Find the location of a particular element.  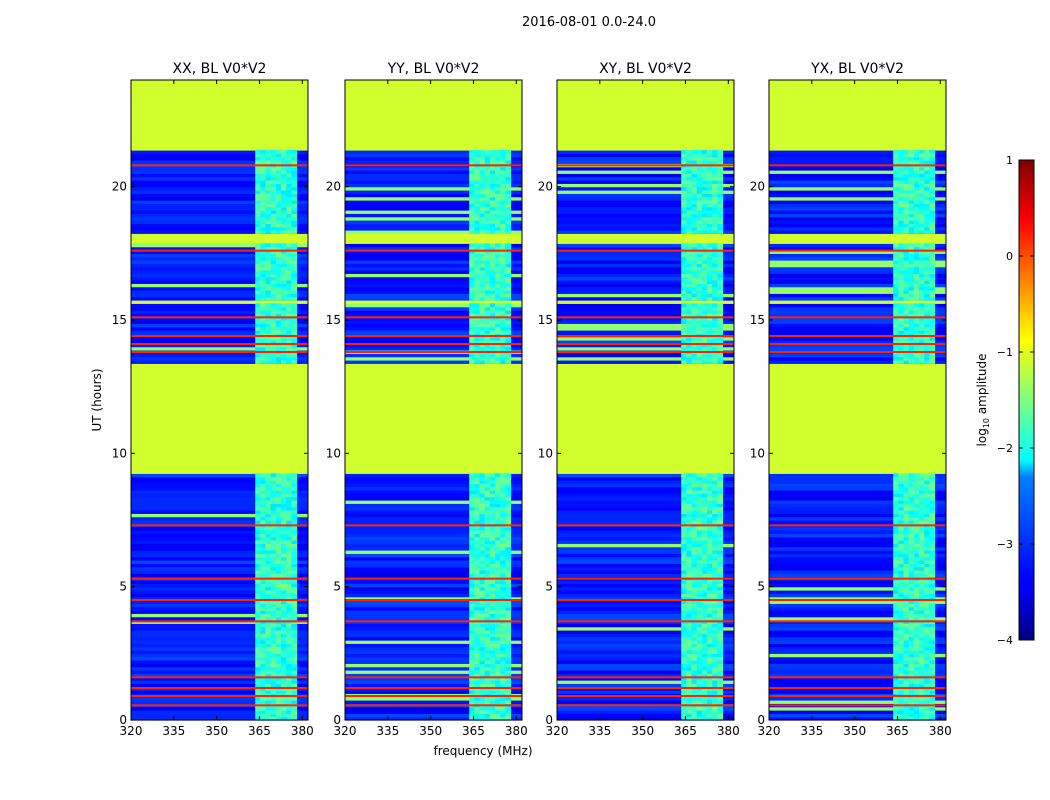

x-tick-label: 350 is located at coordinates (642, 731).